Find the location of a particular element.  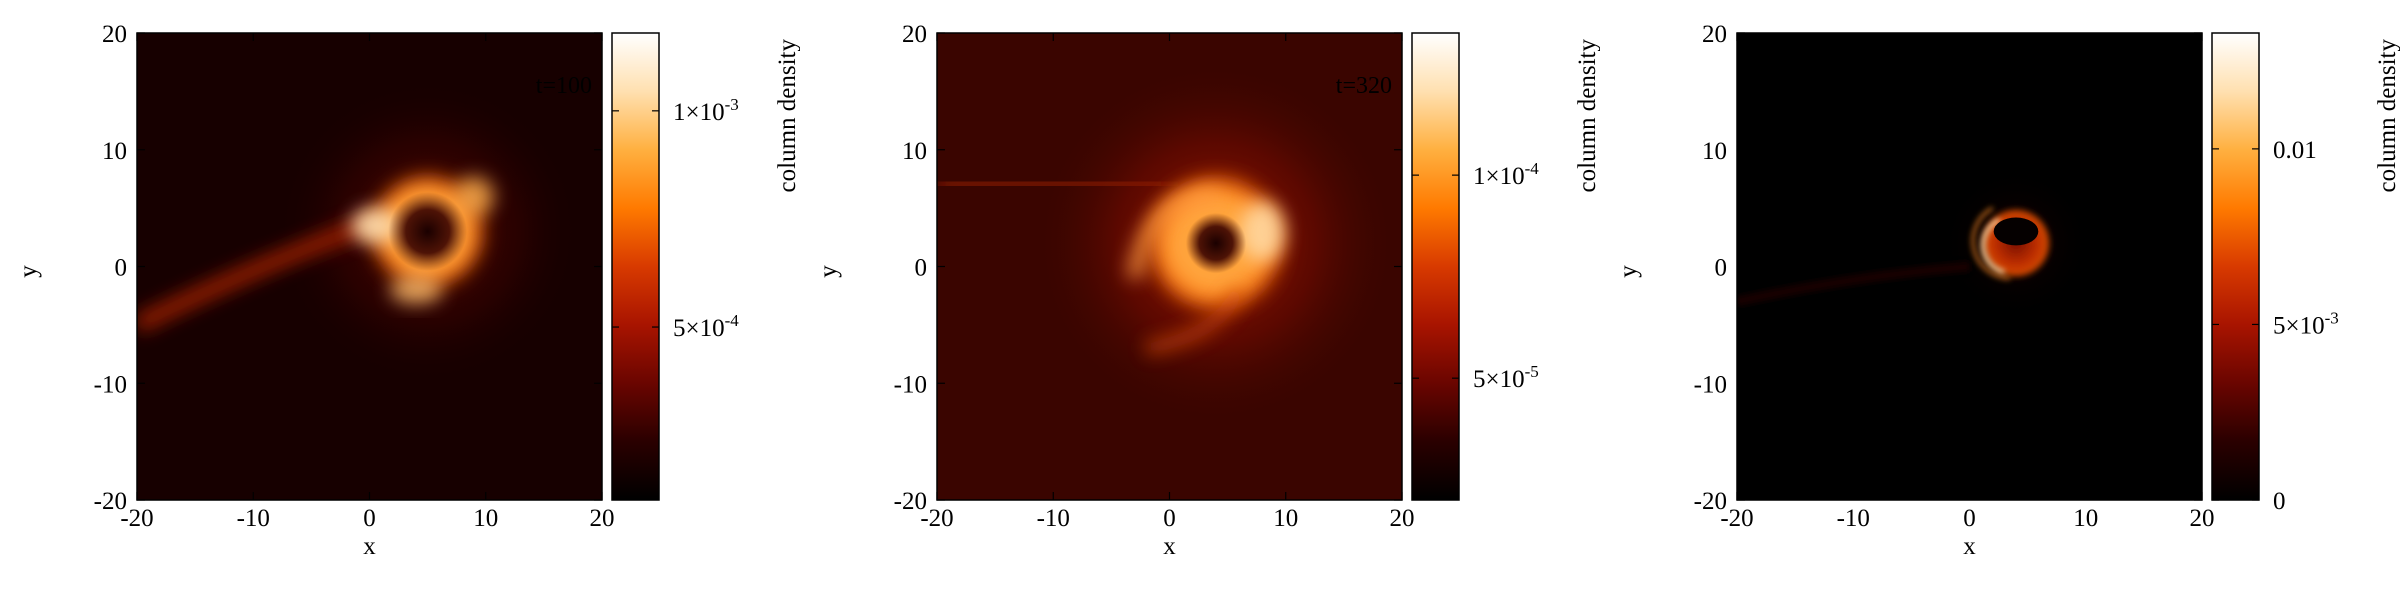

colorbar-tick-label: 0.01 is located at coordinates (2295, 150).